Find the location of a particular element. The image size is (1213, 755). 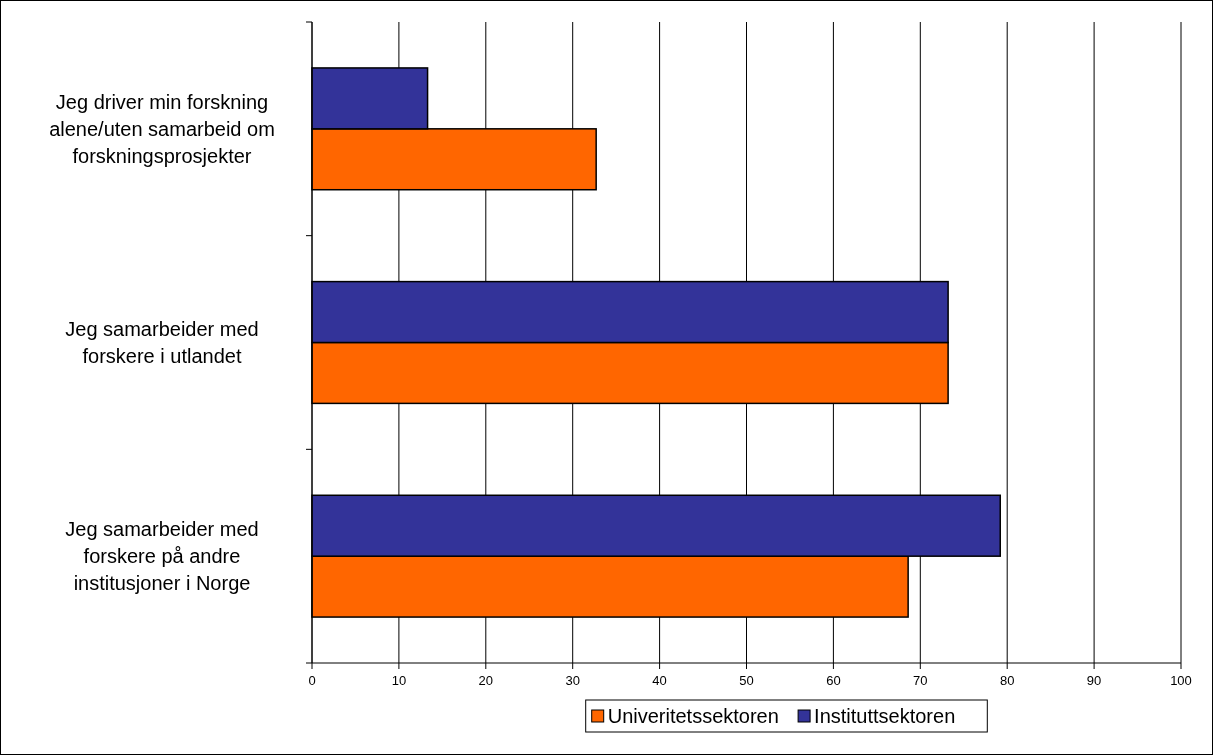

y-tick-label: Jeg samarbeider med forskere i utlandet is located at coordinates (162, 342).